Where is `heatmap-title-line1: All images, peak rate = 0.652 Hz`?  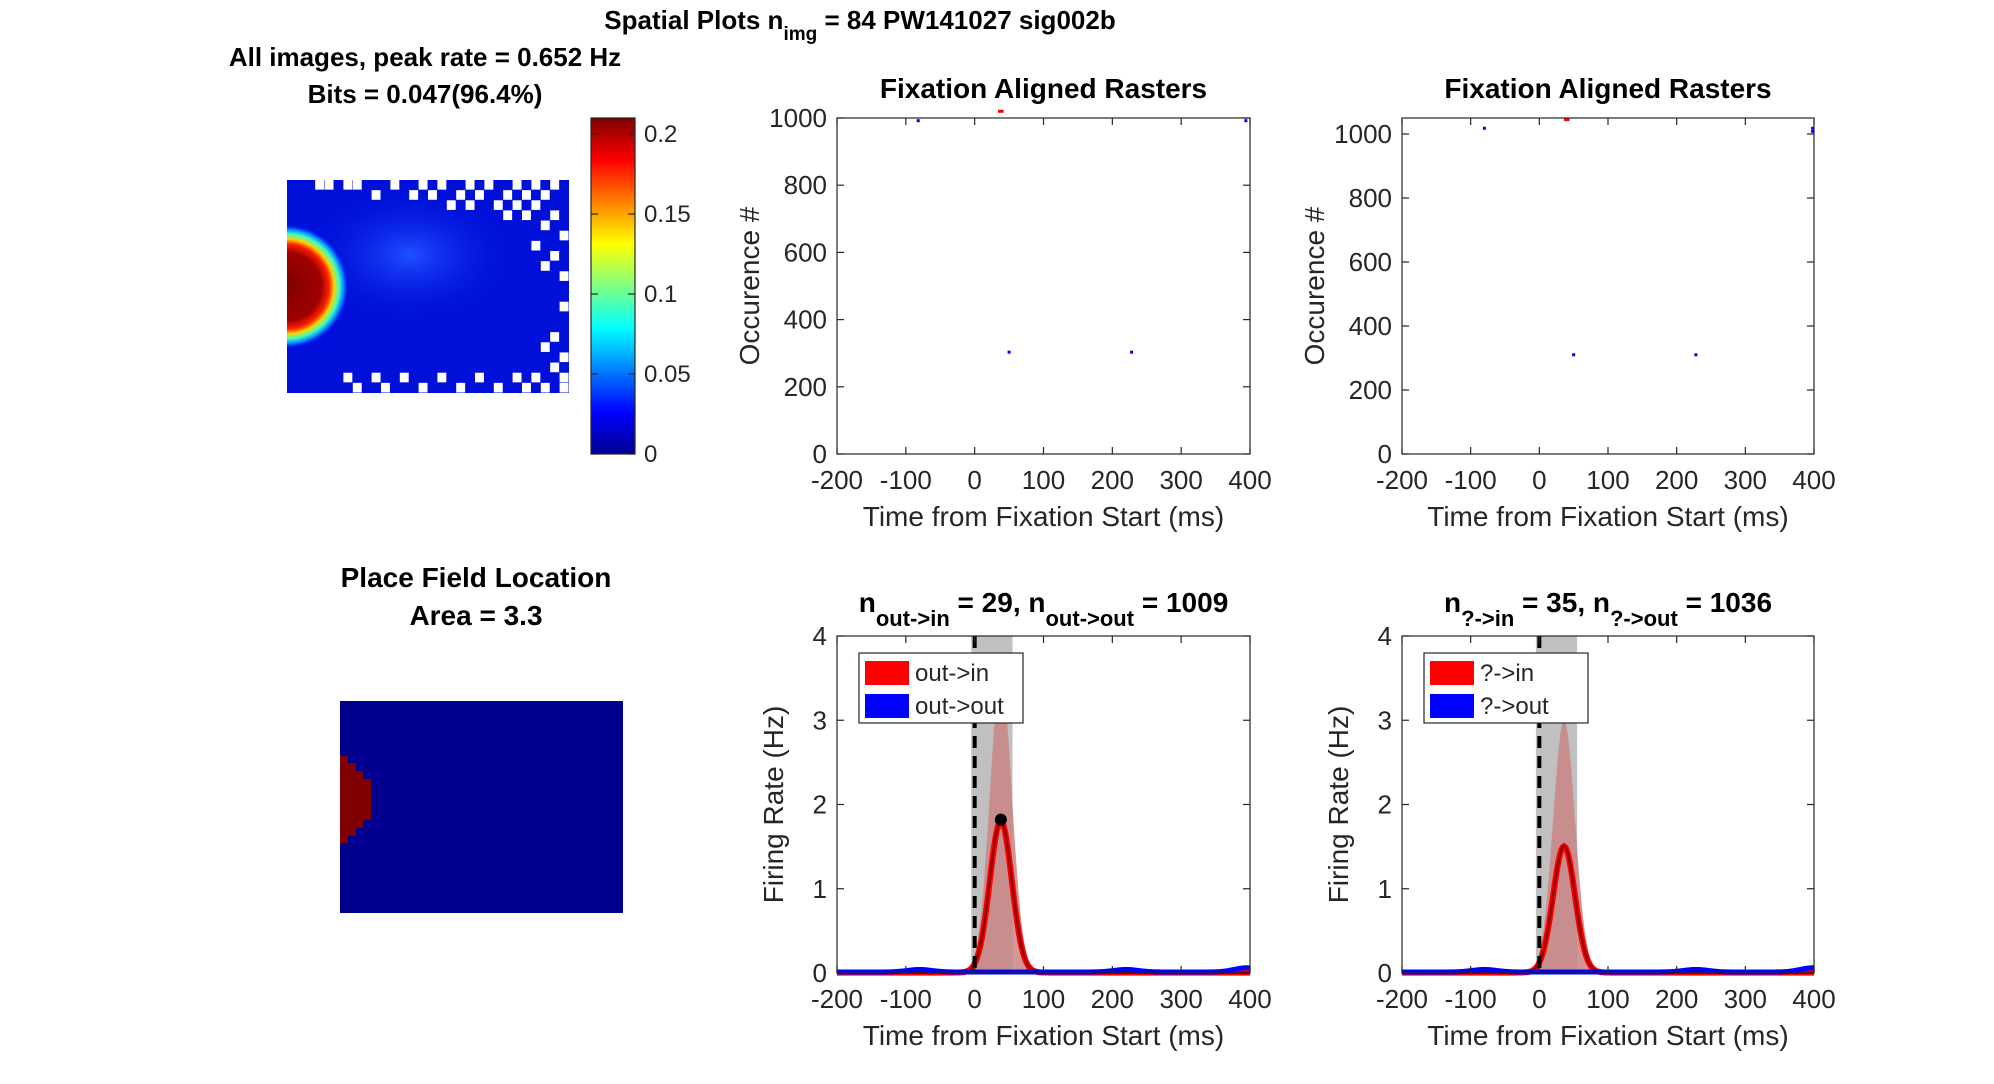
heatmap-title-line1: All images, peak rate = 0.652 Hz is located at coordinates (425, 57).